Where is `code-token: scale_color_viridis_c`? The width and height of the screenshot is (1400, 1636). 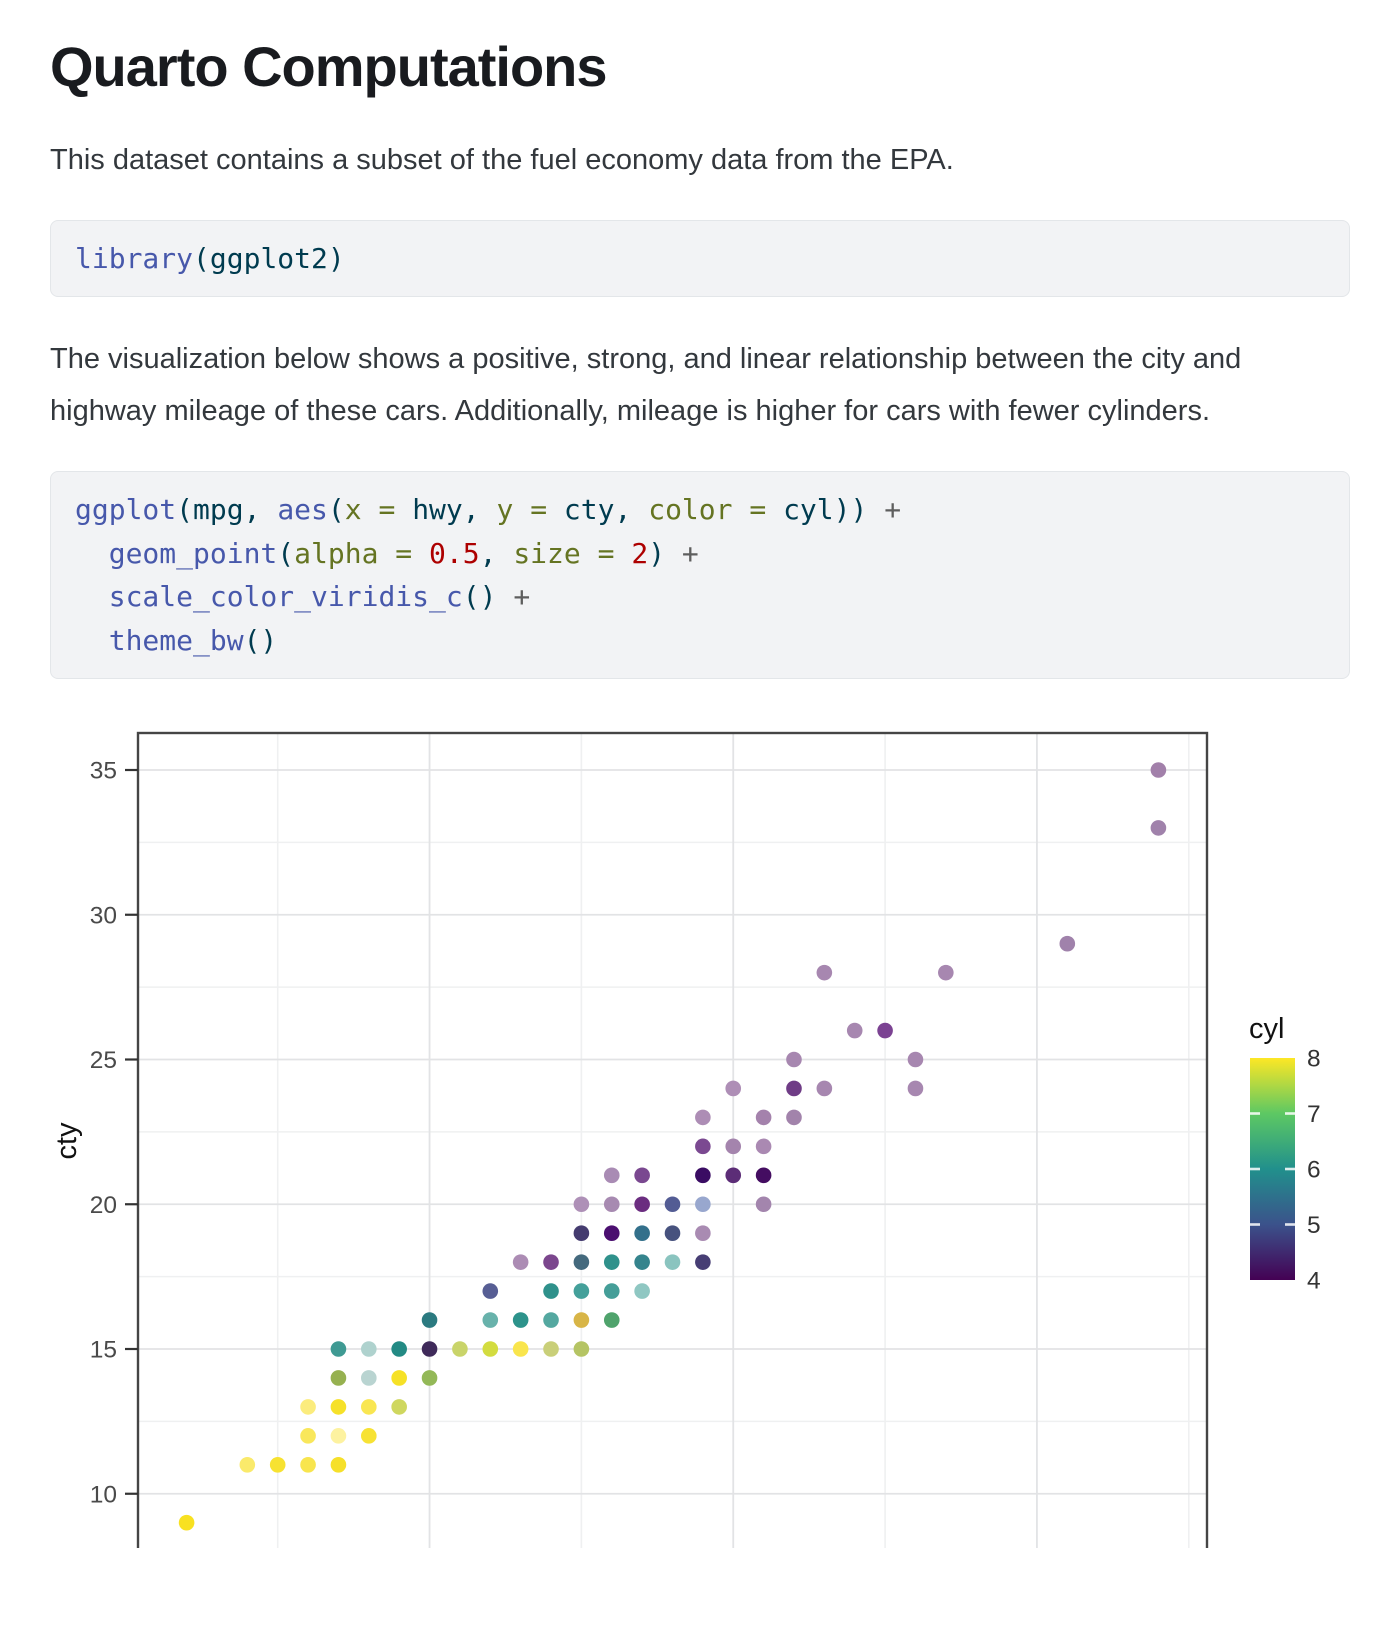 code-token: scale_color_viridis_c is located at coordinates (285, 597).